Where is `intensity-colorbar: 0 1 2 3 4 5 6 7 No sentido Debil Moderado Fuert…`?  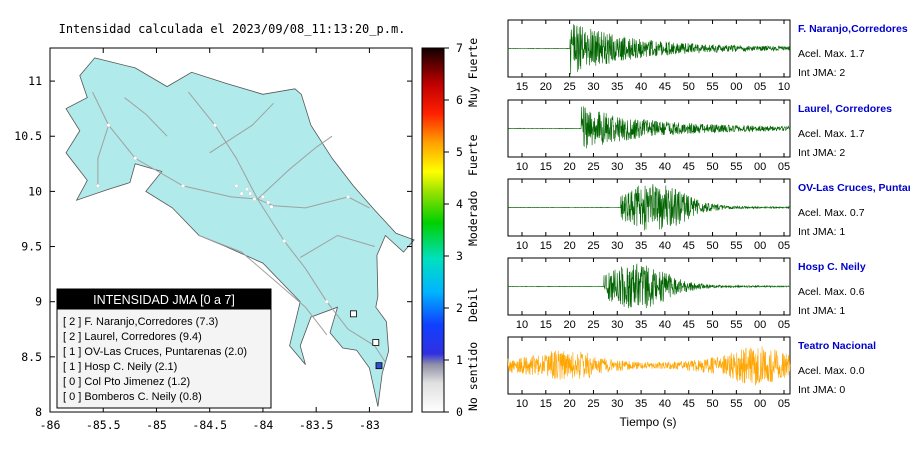 intensity-colorbar: 0 1 2 3 4 5 6 7 No sentido Debil Moderado Fuert… is located at coordinates (450, 228).